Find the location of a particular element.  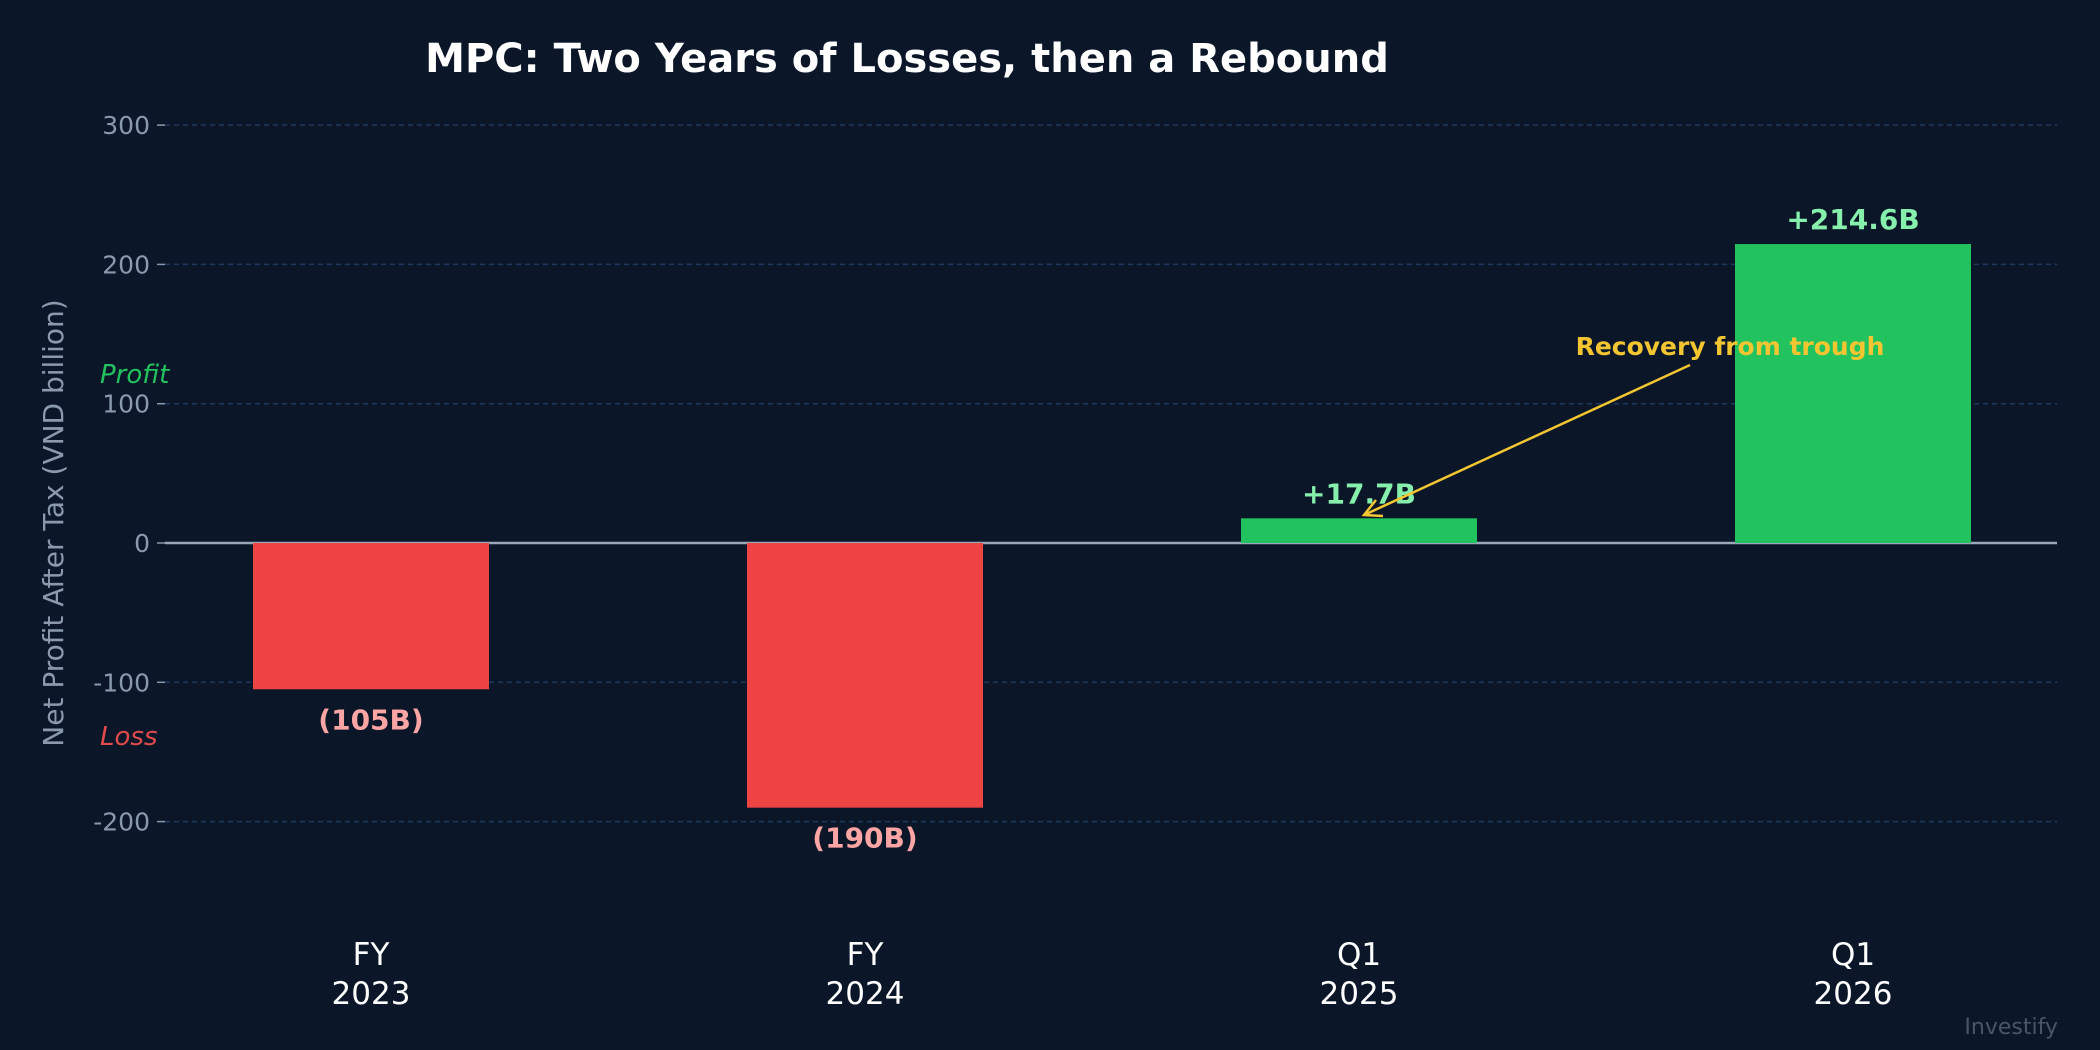

chart-title: MPC: Two Years of Losses, then a Rebound is located at coordinates (907, 59).